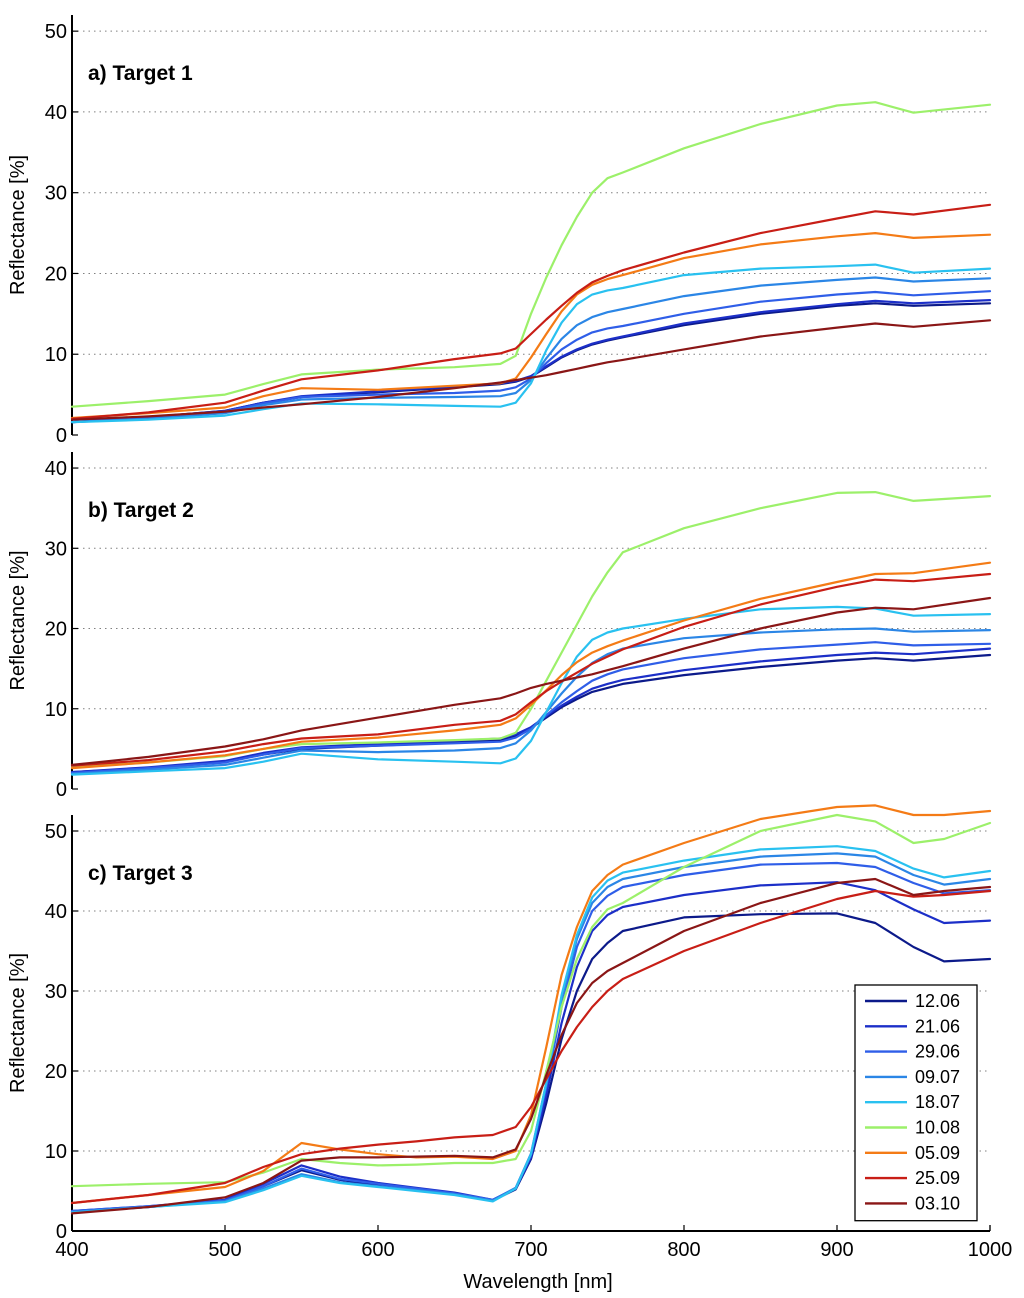 The width and height of the screenshot is (1024, 1298). I want to click on series-line-25.09, so click(531, 669).